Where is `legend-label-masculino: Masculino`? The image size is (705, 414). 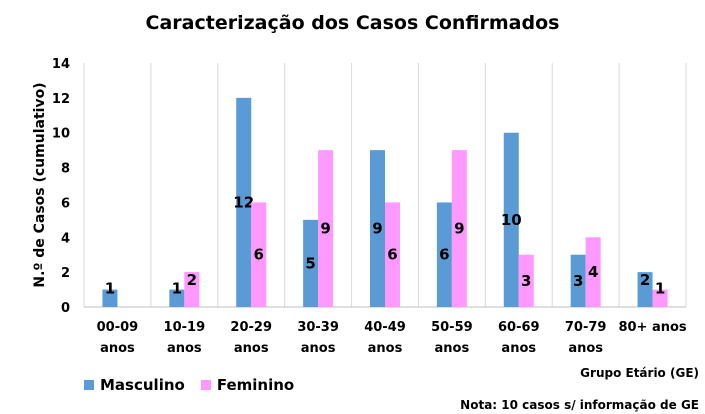 legend-label-masculino: Masculino is located at coordinates (142, 385).